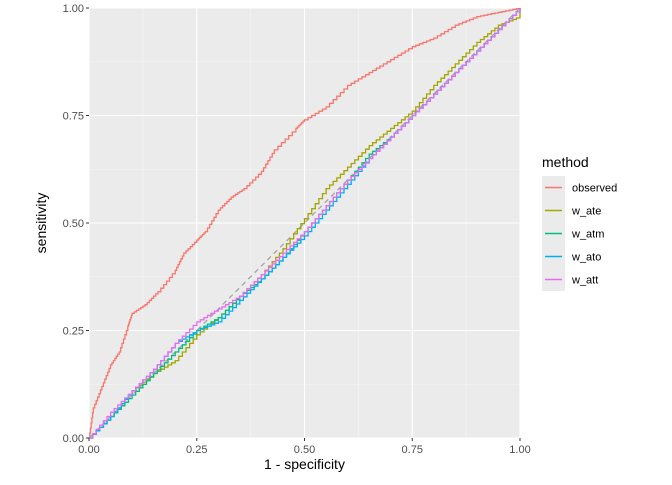 The width and height of the screenshot is (672, 485). I want to click on legend-label: w_ato, so click(586, 258).